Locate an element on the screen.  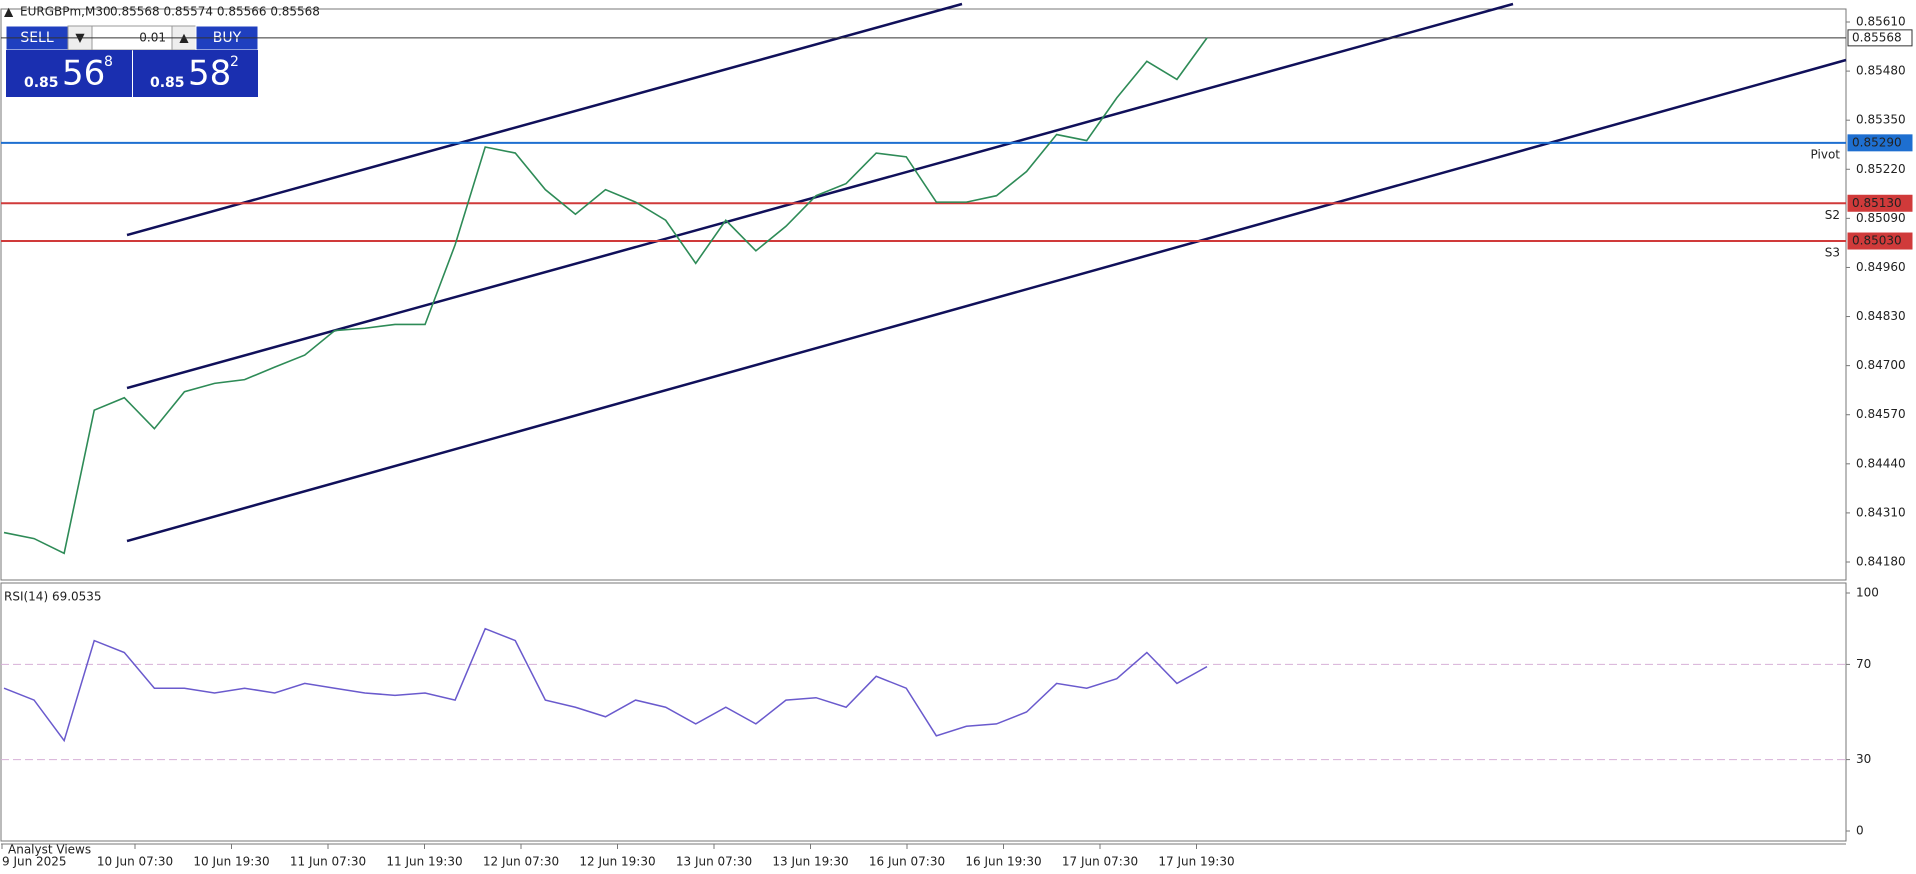
y-tick-label: 0.85350 is located at coordinates (1881, 120).